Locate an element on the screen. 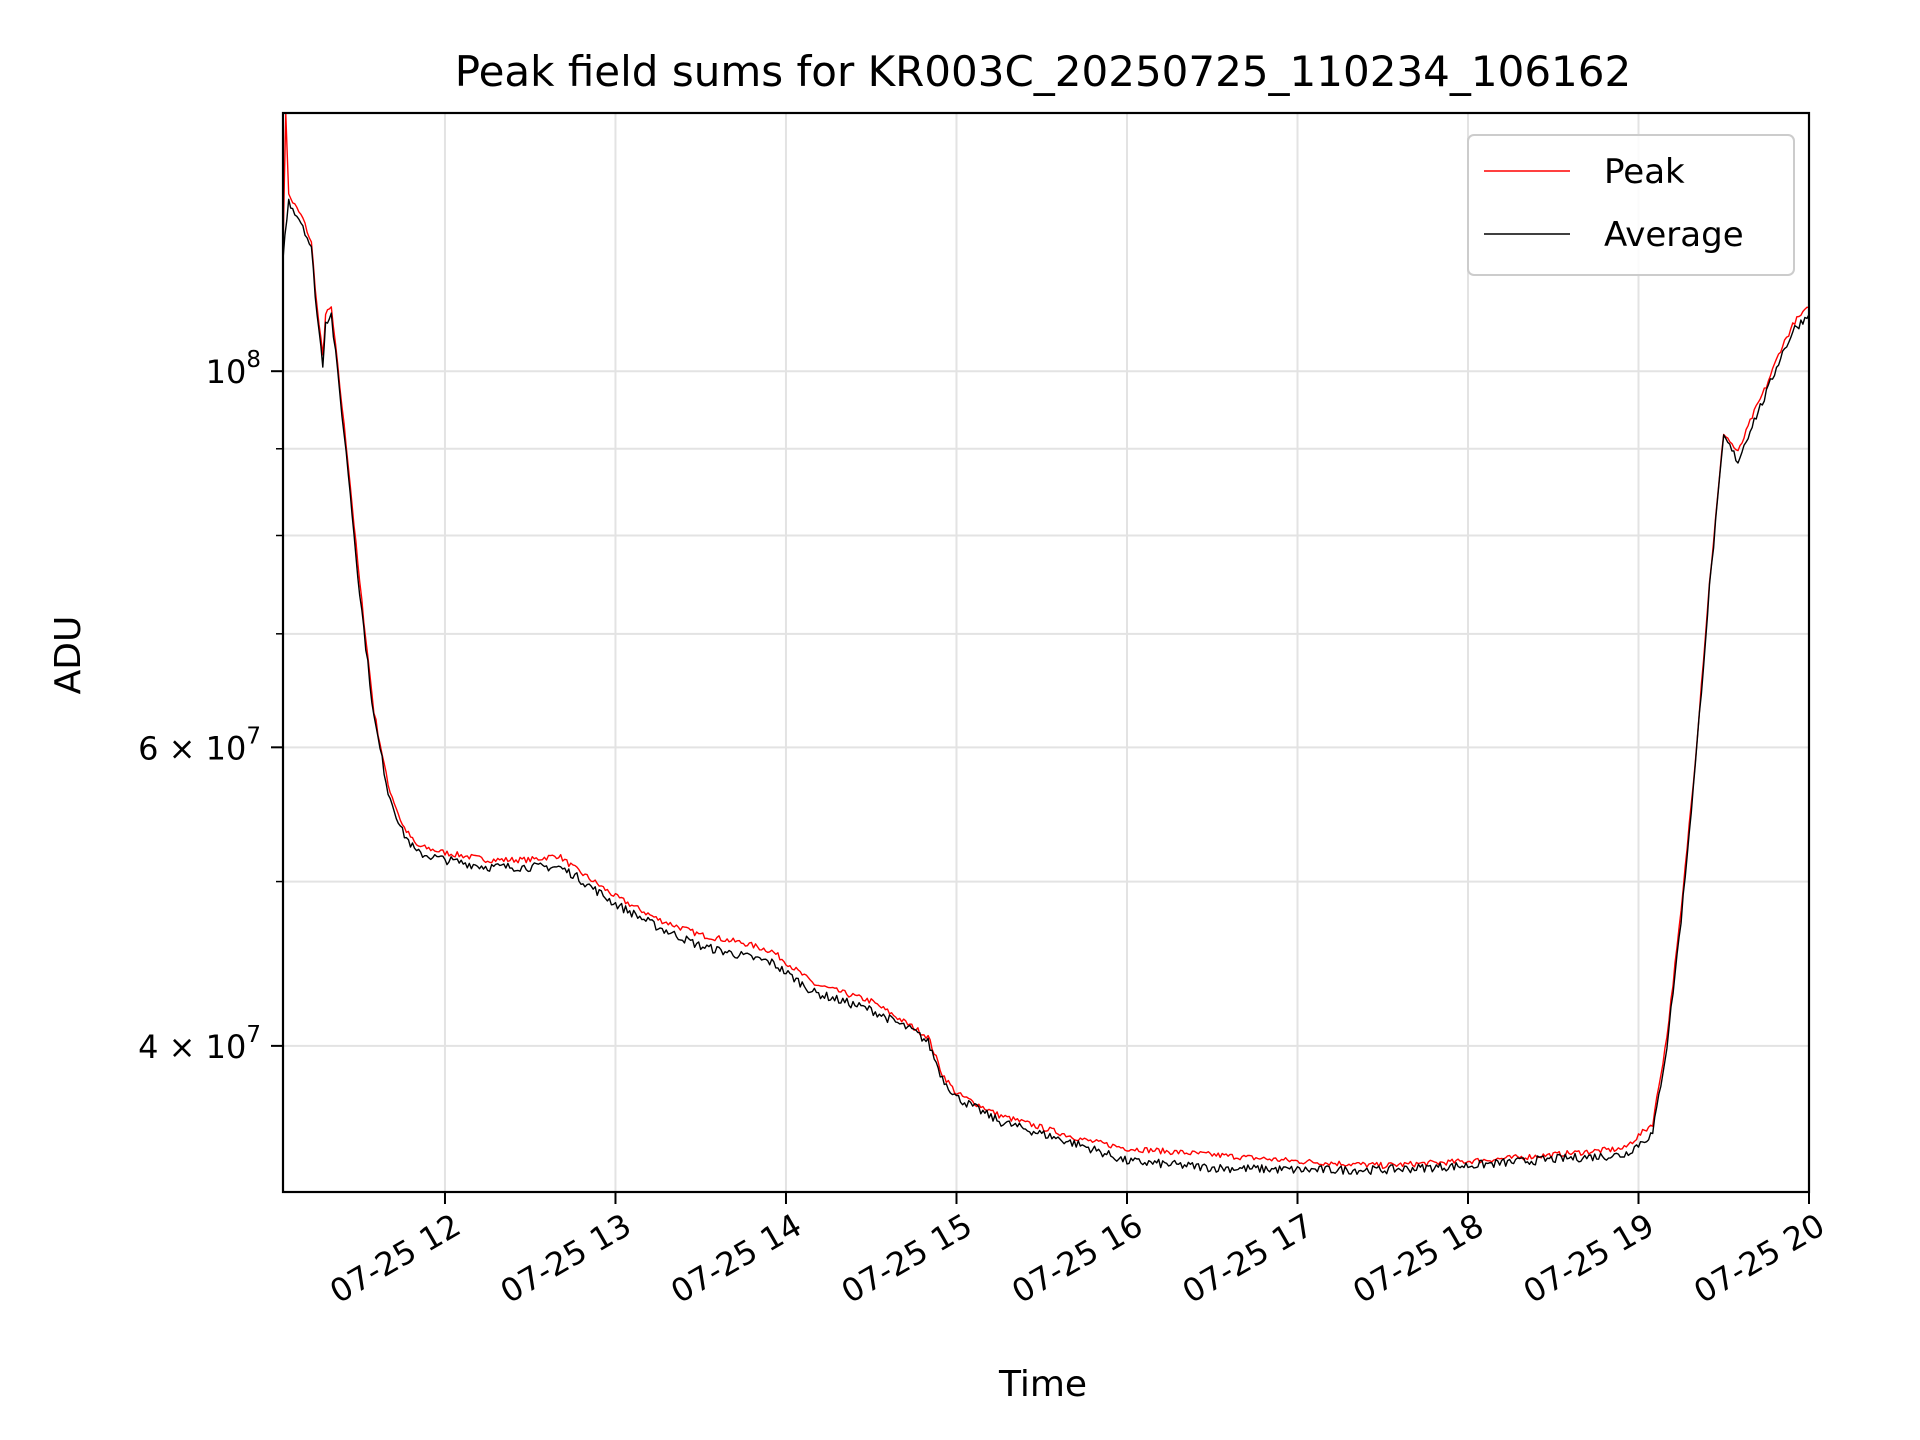 This screenshot has width=1920, height=1440. y-tick-label-base: 10 is located at coordinates (226, 372).